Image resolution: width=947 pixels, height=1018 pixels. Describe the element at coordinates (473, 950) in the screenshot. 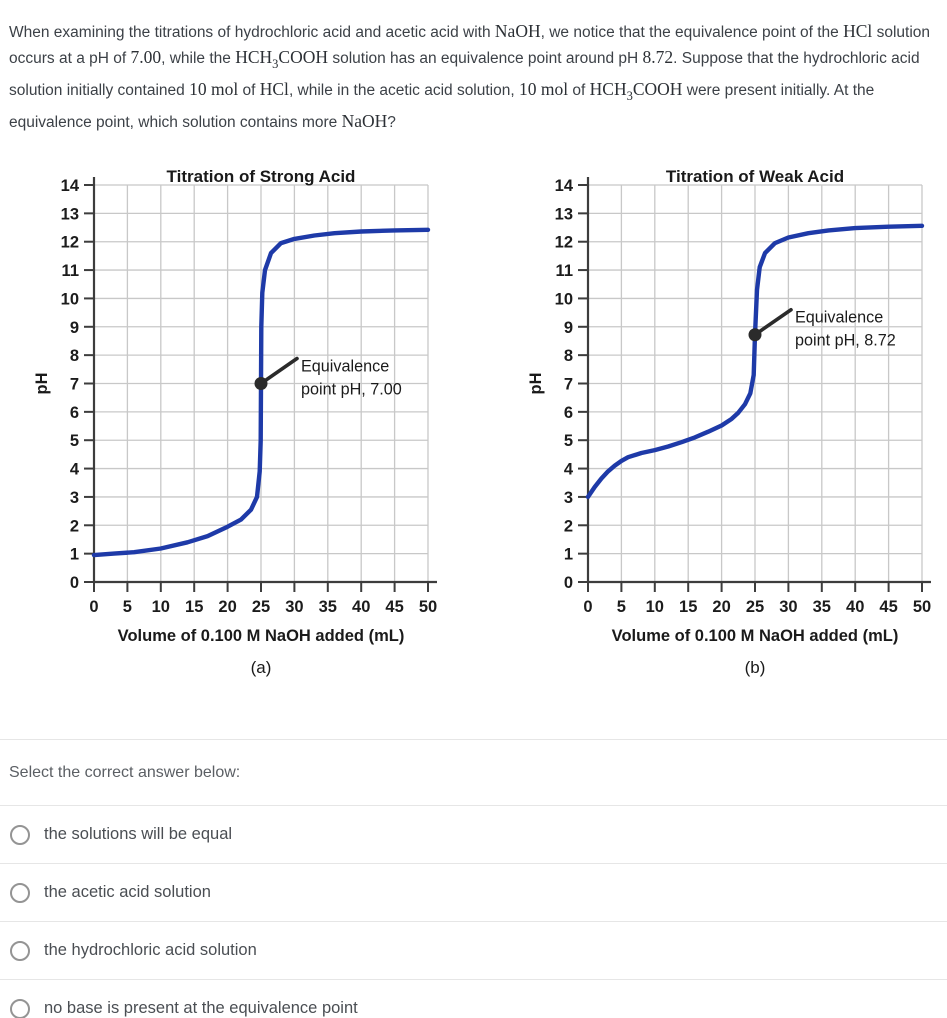

I see `answer-option-3: the hydrochloric acid solution` at that location.